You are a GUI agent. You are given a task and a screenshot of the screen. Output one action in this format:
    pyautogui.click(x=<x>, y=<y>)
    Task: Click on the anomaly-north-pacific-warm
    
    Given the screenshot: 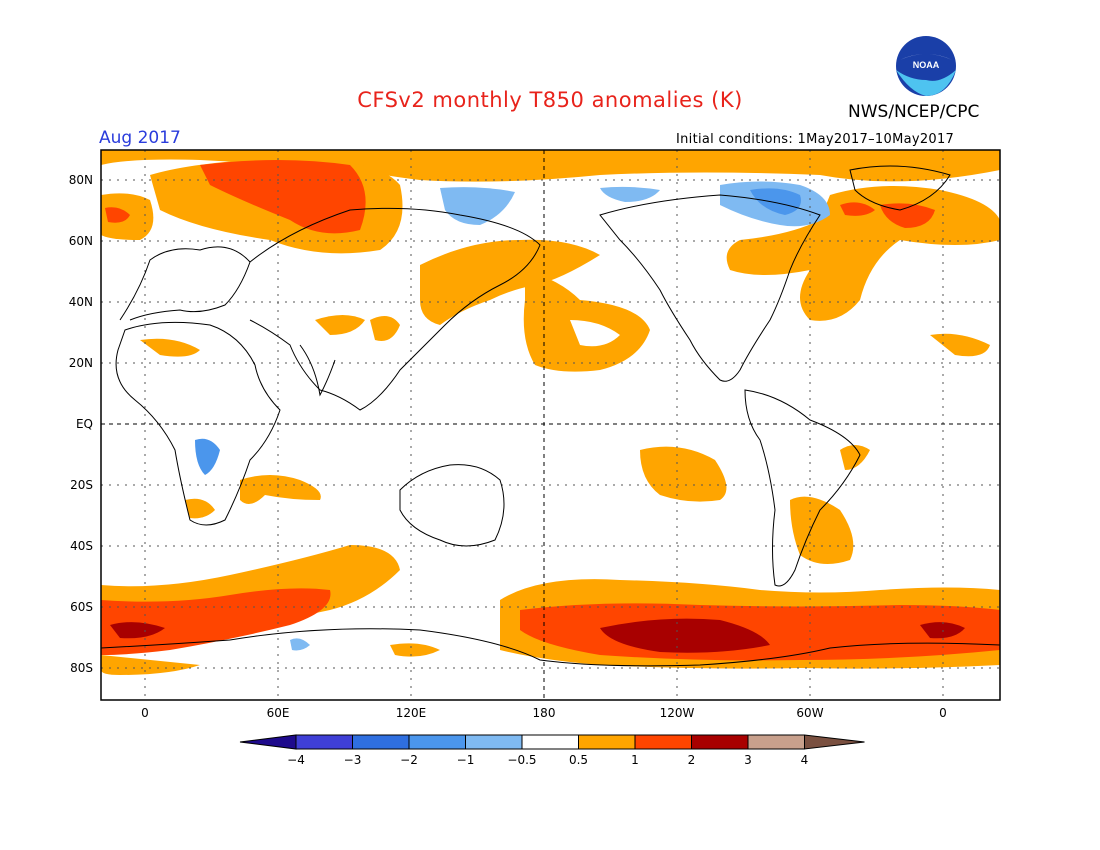 What is the action you would take?
    pyautogui.click(x=510, y=282)
    